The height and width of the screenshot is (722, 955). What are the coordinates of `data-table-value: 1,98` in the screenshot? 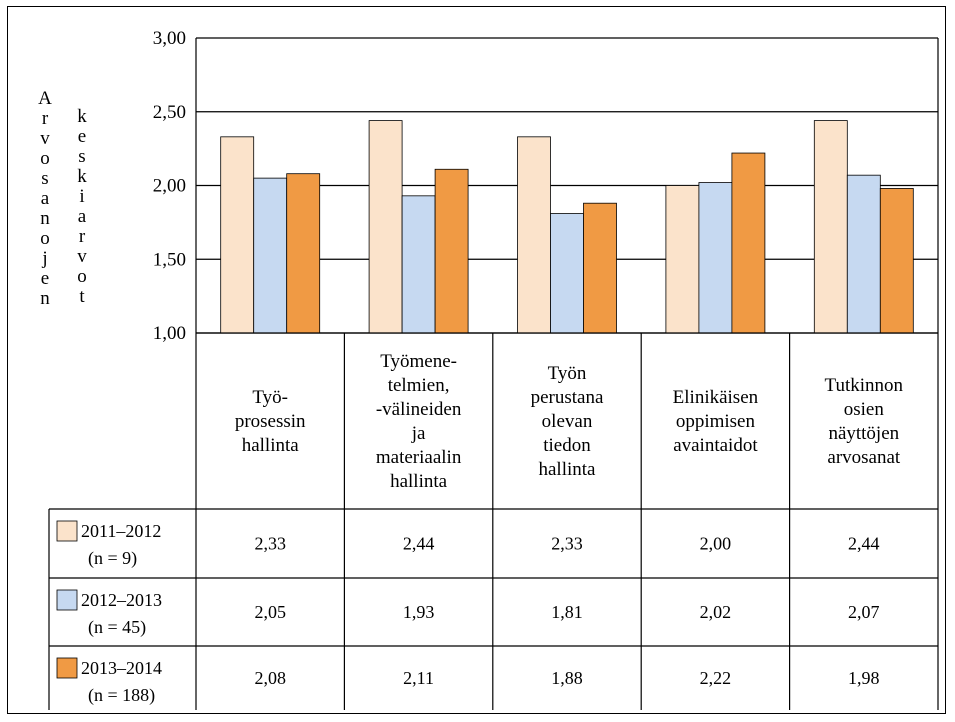 It's located at (864, 678).